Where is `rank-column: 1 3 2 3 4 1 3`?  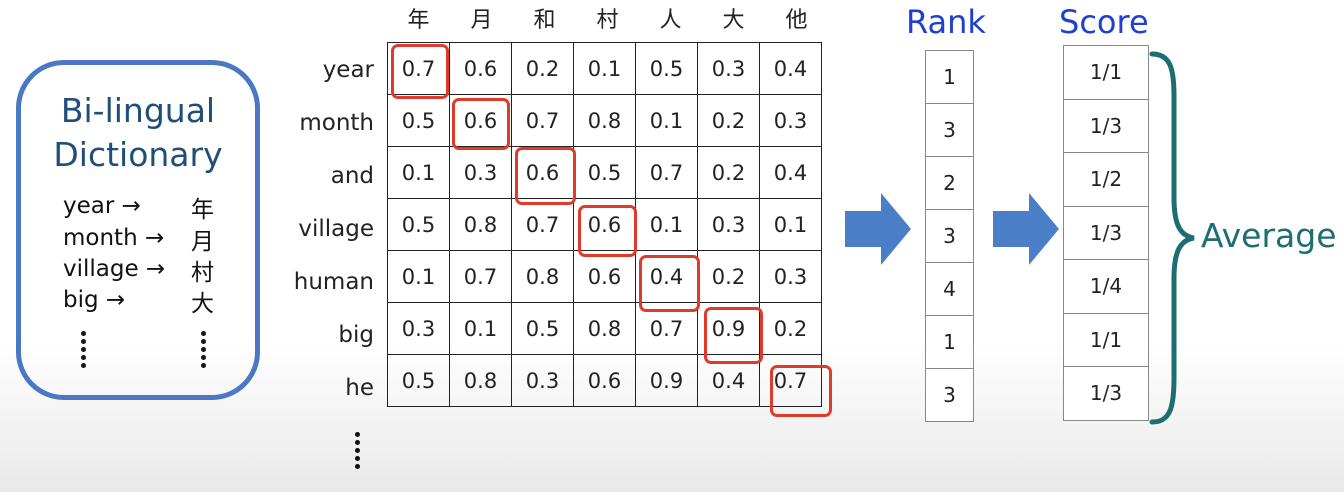 rank-column: 1 3 2 3 4 1 3 is located at coordinates (949, 236).